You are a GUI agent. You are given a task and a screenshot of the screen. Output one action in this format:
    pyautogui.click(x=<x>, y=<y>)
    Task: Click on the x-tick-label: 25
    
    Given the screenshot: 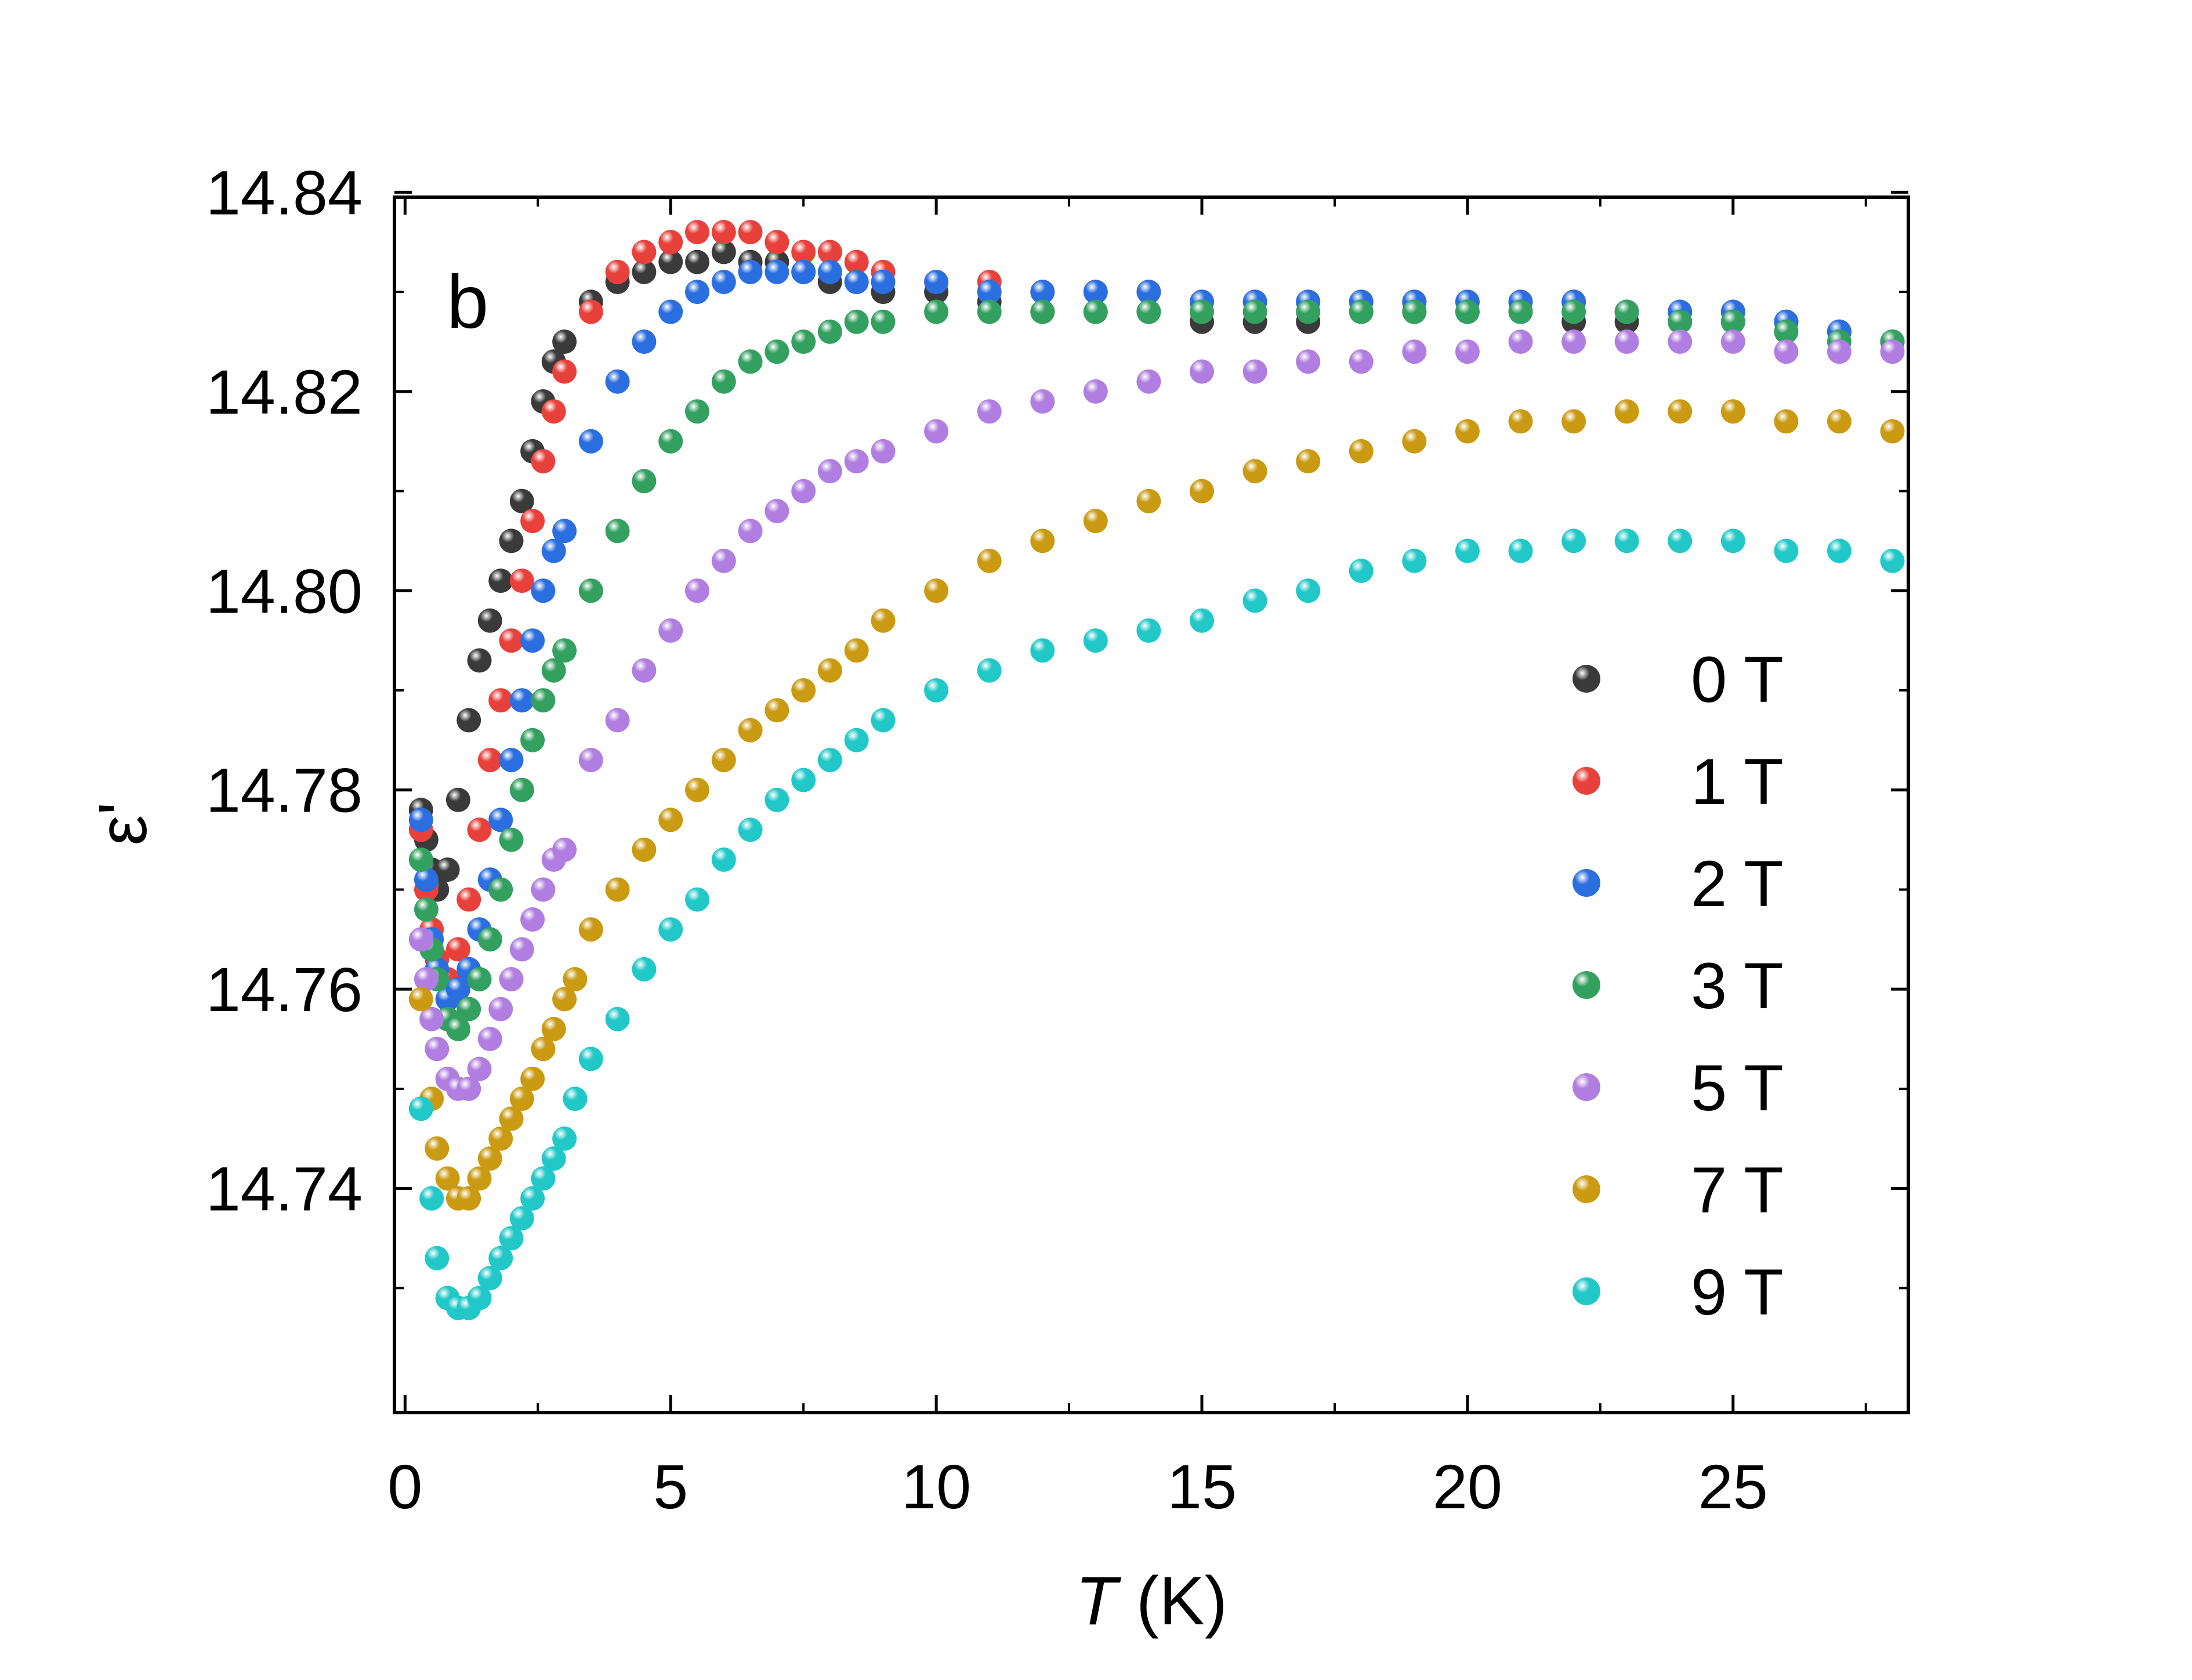 What is the action you would take?
    pyautogui.click(x=1733, y=1486)
    